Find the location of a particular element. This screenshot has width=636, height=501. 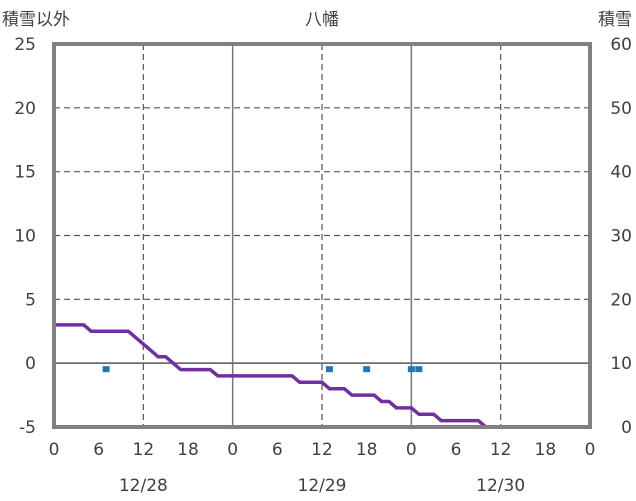

left-tick-label: 10 is located at coordinates (25, 237).